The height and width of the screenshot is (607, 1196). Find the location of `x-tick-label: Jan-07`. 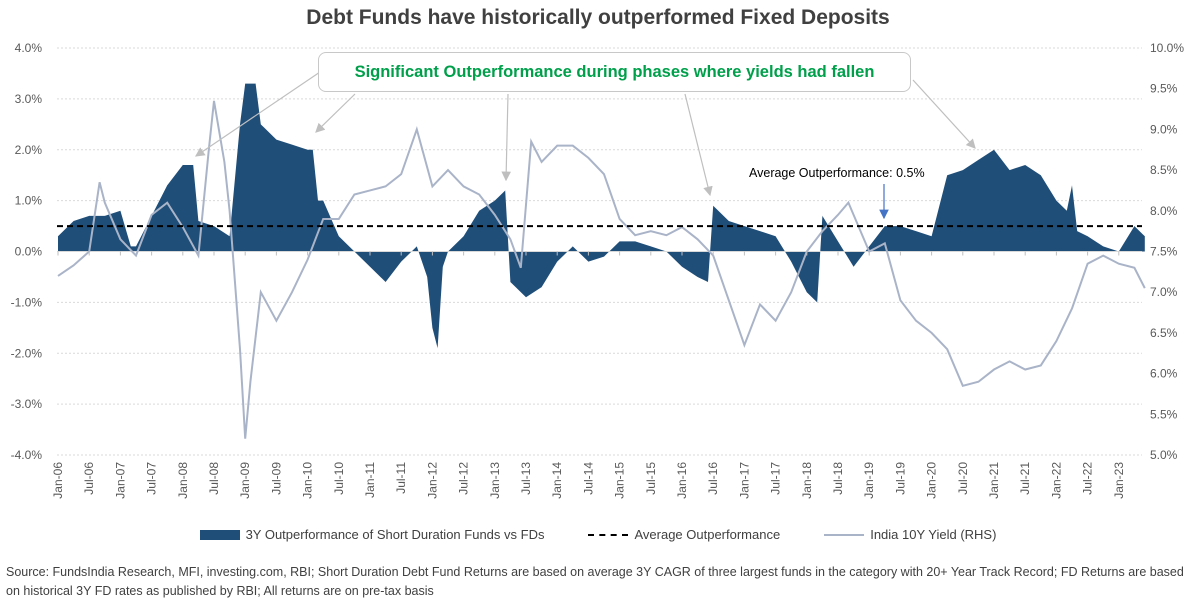

x-tick-label: Jan-07 is located at coordinates (120, 480).